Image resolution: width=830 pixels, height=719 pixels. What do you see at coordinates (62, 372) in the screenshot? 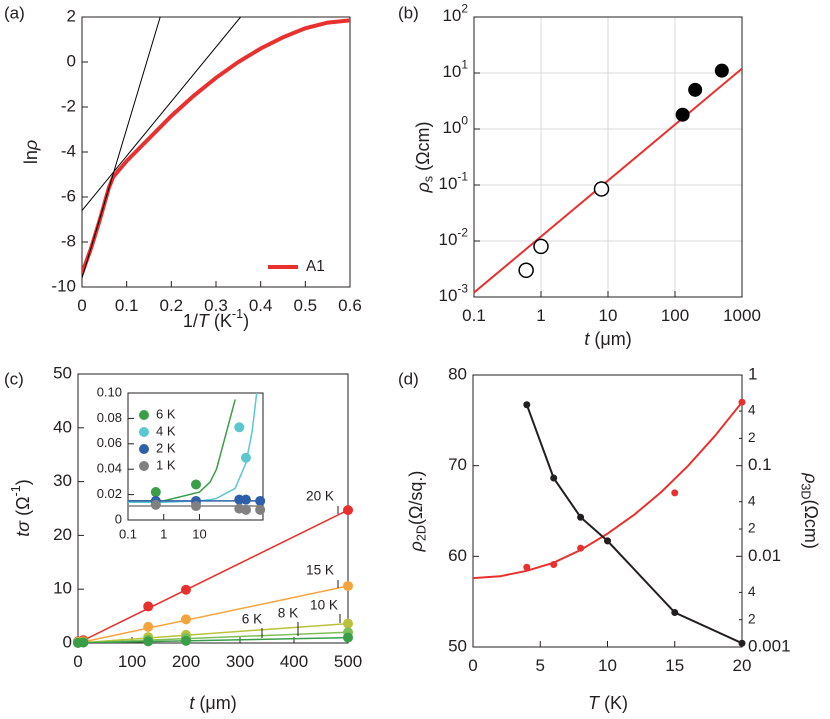
I see `y-tick-label: 50` at bounding box center [62, 372].